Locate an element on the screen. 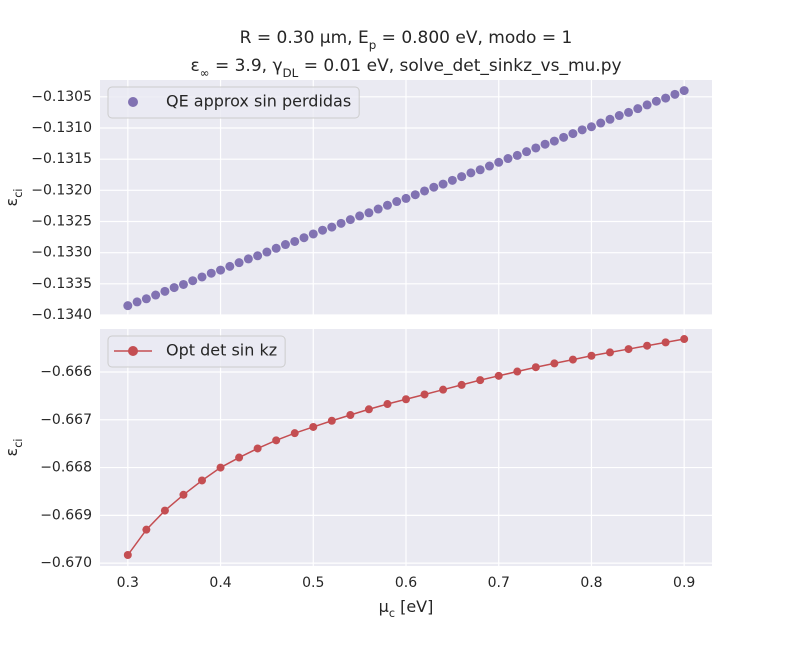 This screenshot has height=648, width=792. x-axis-label-part: [eV] is located at coordinates (414, 606).